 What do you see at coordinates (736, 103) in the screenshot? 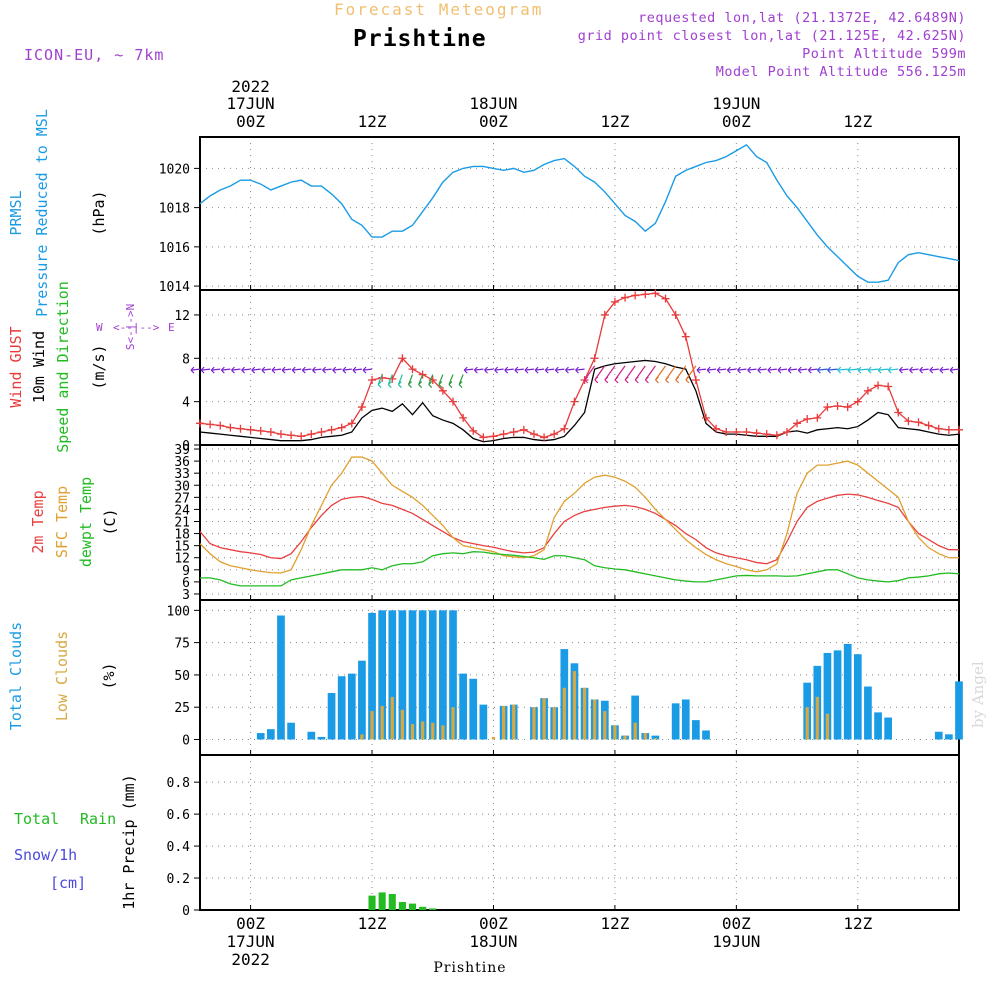
I see `top-date-label: 19JUN` at bounding box center [736, 103].